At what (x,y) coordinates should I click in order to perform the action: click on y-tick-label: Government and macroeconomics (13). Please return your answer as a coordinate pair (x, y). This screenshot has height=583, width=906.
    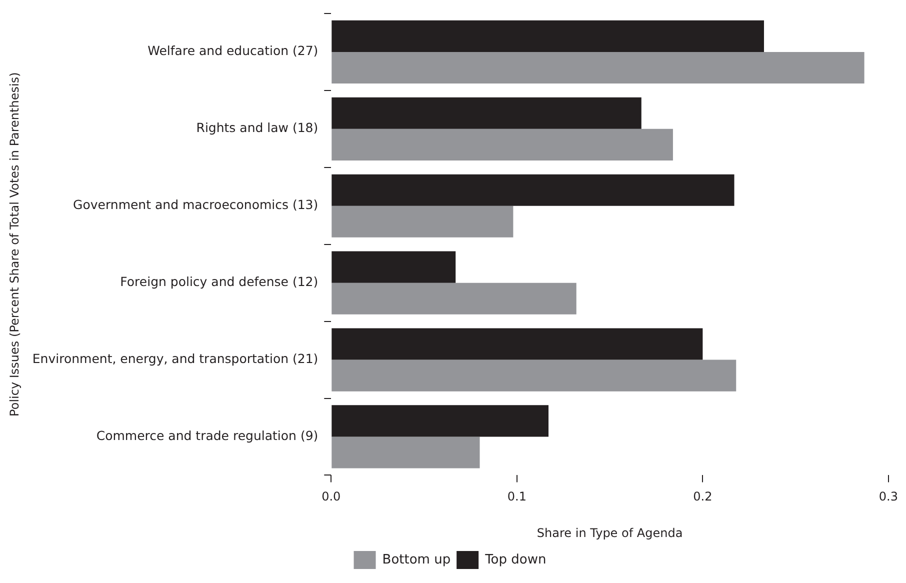
    Looking at the image, I should click on (195, 204).